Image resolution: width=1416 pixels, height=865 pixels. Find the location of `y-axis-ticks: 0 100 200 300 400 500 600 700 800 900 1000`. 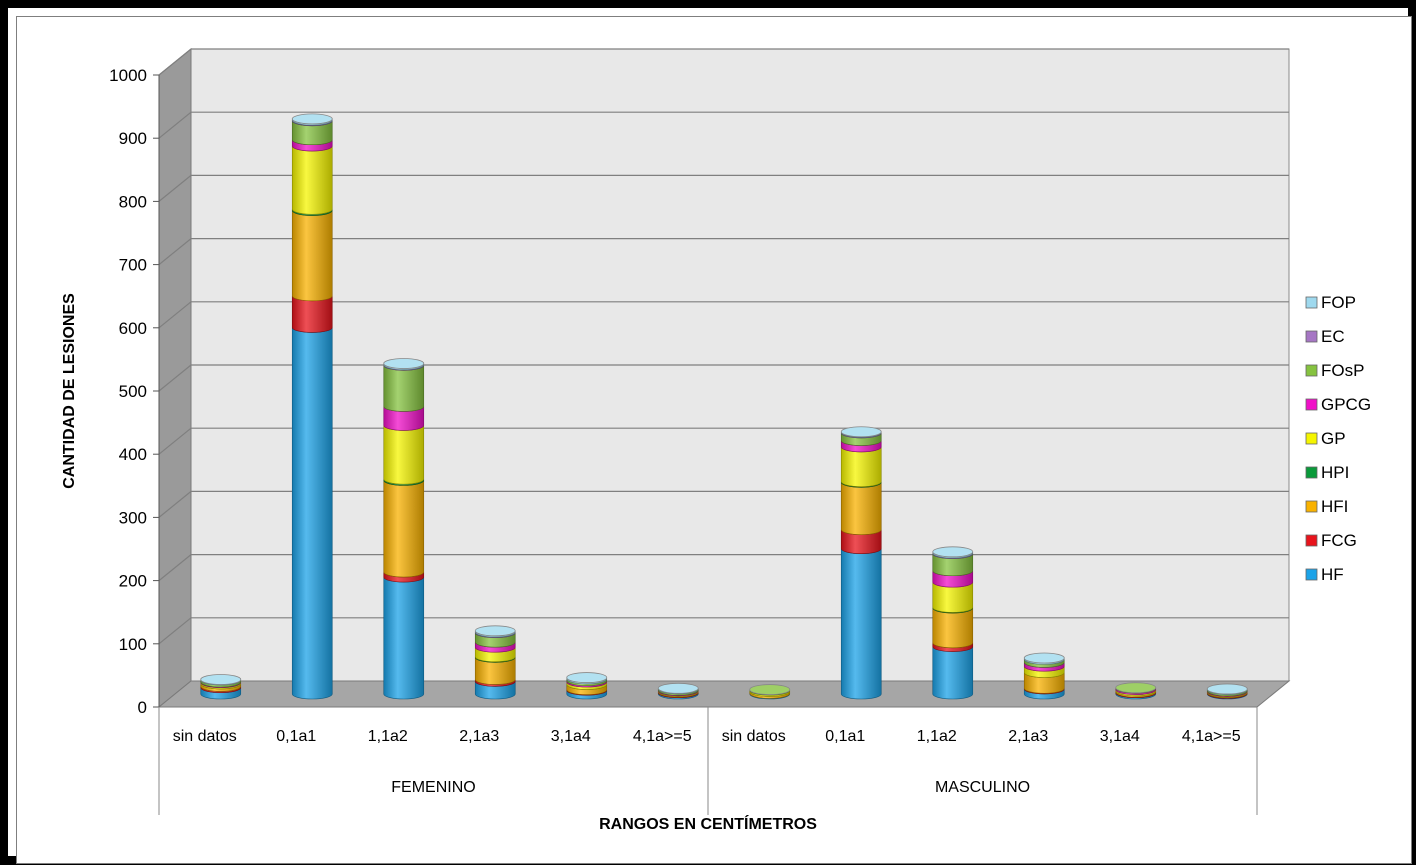

y-axis-ticks: 0 100 200 300 400 500 600 700 800 900 1000 is located at coordinates (134, 391).